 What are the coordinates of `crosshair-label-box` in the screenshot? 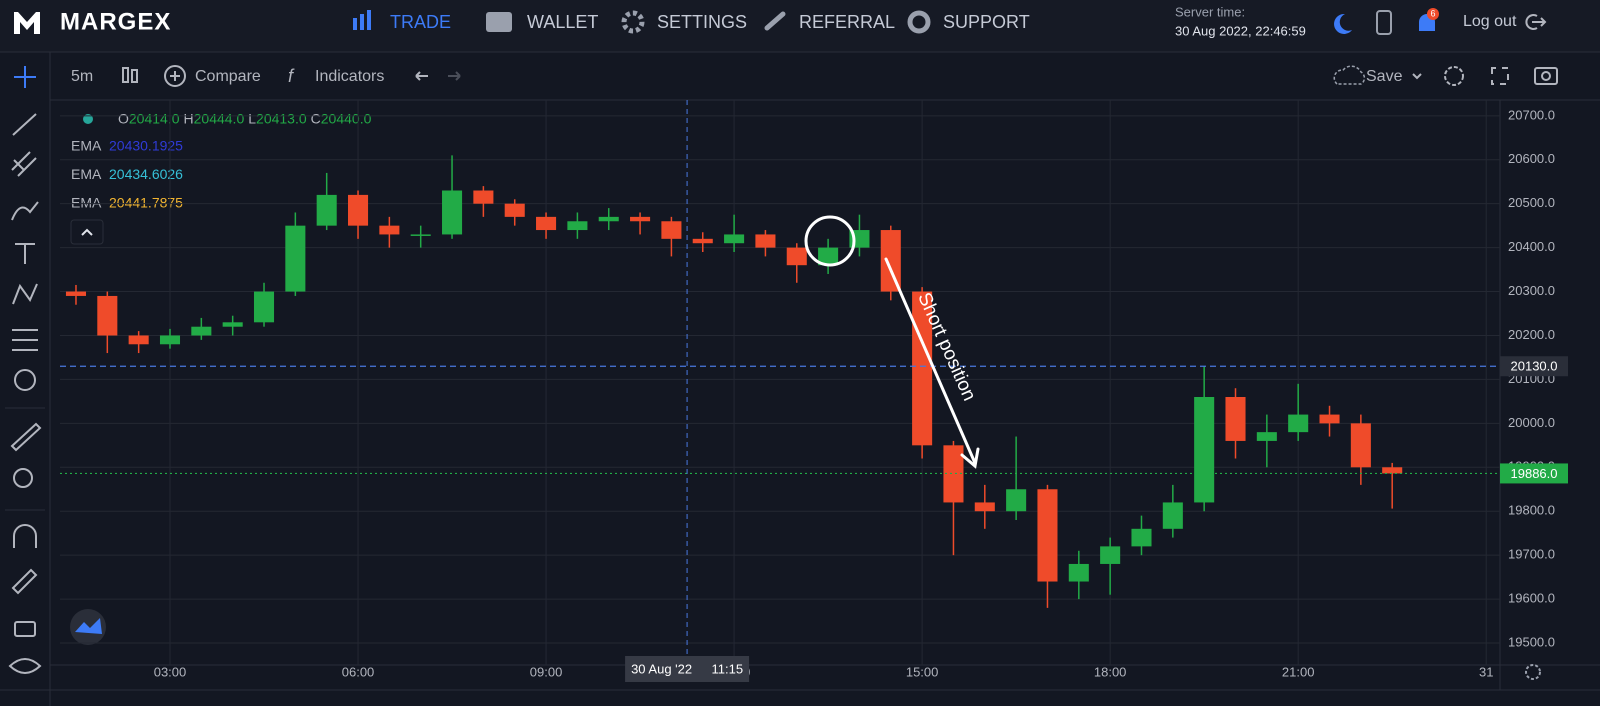 It's located at (687, 669).